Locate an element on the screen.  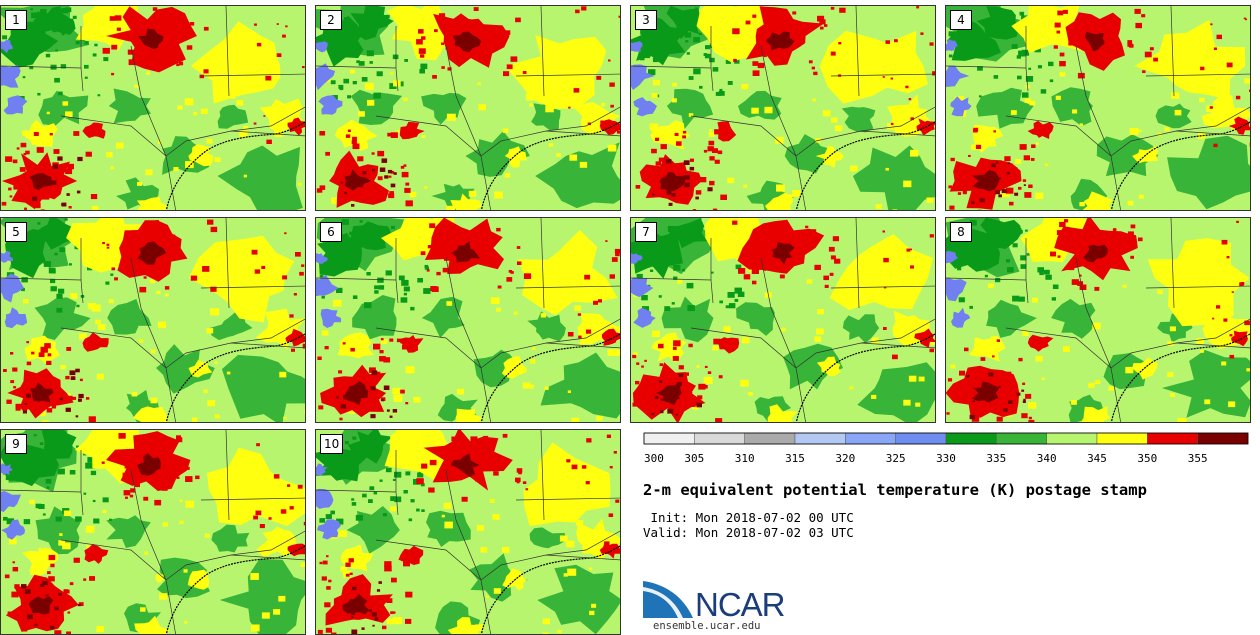
ncar-logo: NCAR is located at coordinates (714, 600).